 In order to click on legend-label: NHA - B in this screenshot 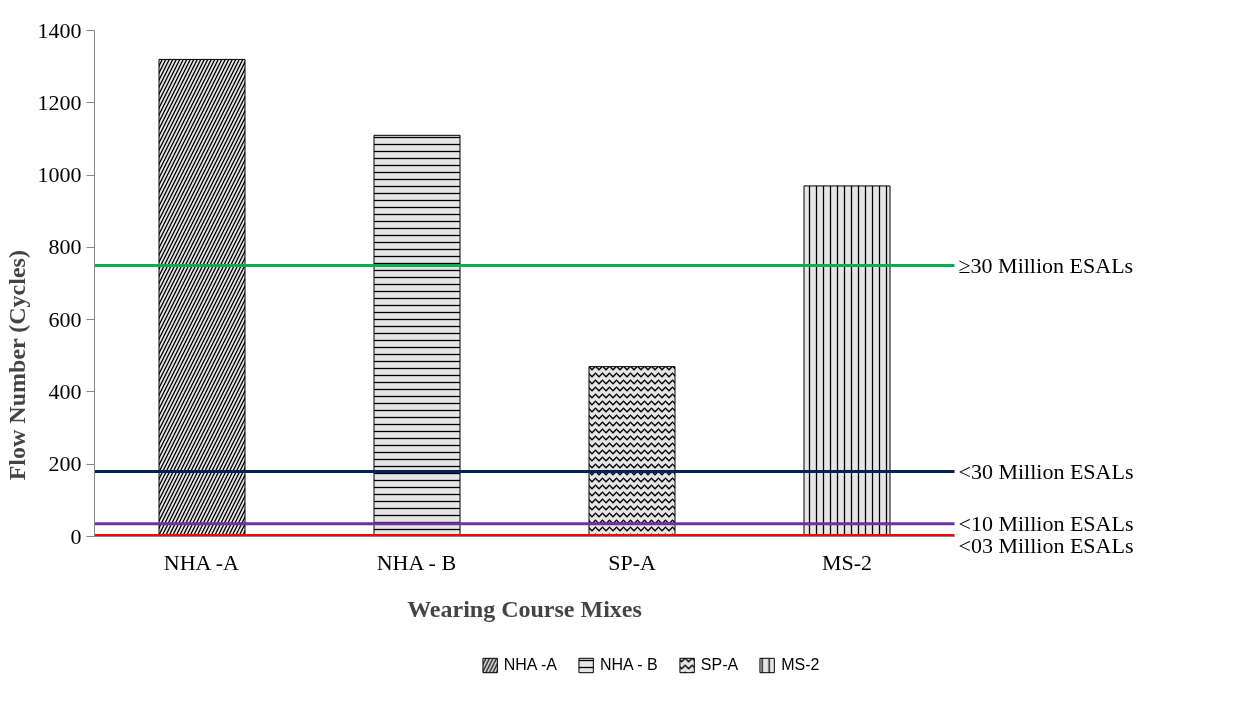, I will do `click(628, 665)`.